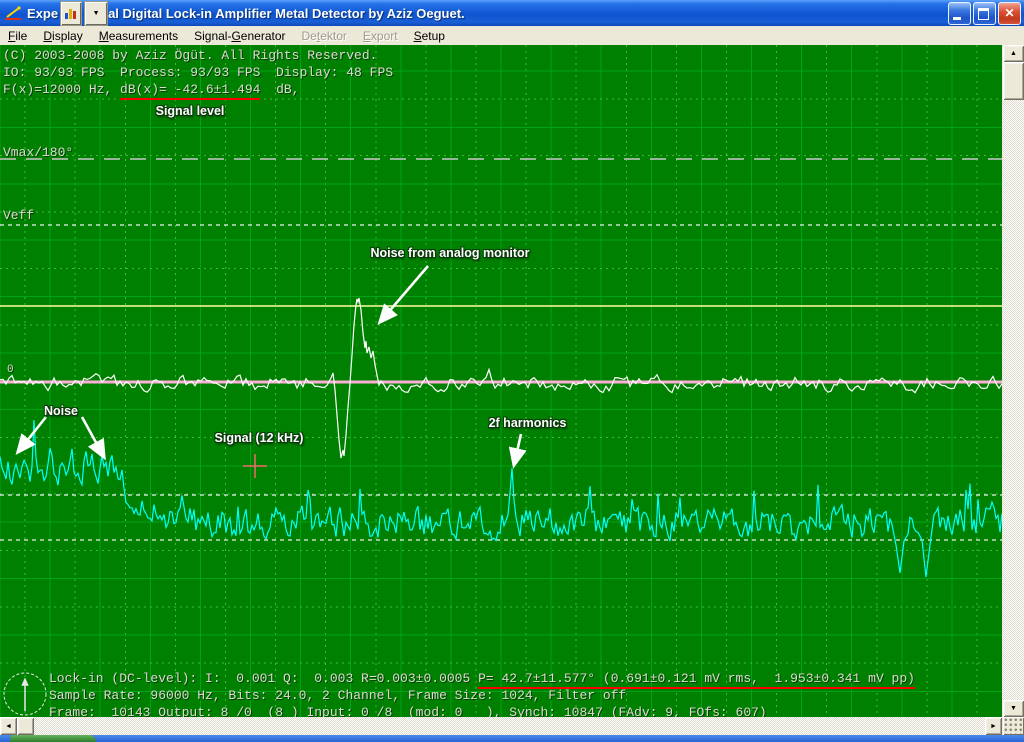 This screenshot has width=1024, height=742. I want to click on taskbar-edge, so click(512, 738).